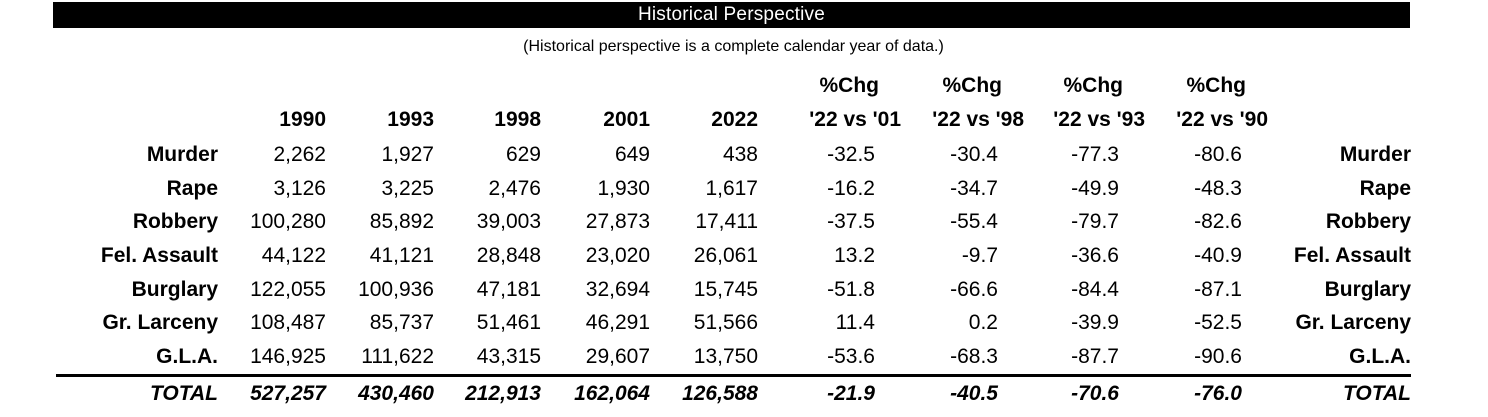  Describe the element at coordinates (974, 222) in the screenshot. I see `pct-chg-cell: -55.4` at that location.